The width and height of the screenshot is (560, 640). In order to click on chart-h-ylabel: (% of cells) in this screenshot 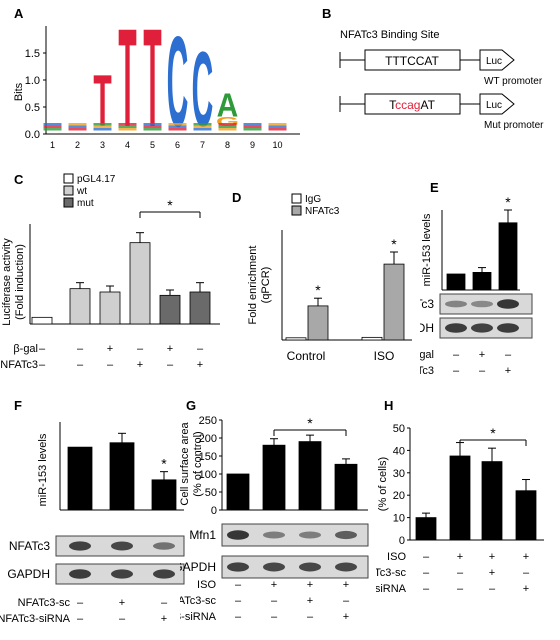, I will do `click(383, 484)`.